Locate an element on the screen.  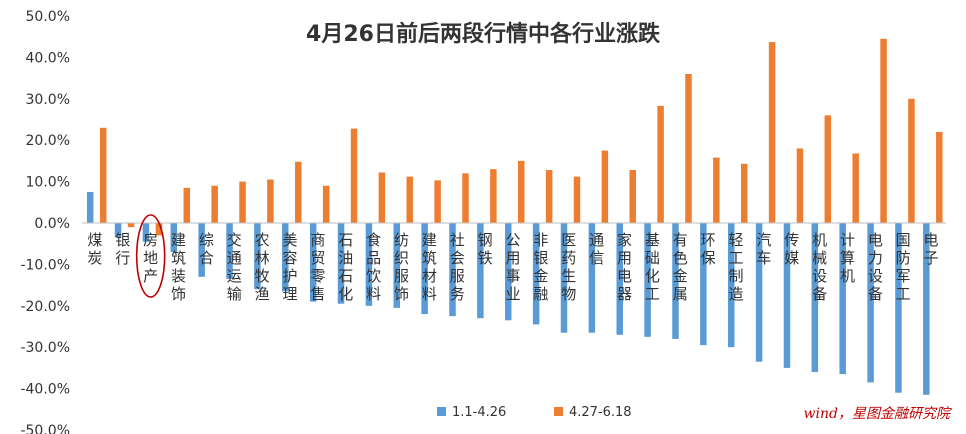
category-label: 公用事业 is located at coordinates (512, 267).